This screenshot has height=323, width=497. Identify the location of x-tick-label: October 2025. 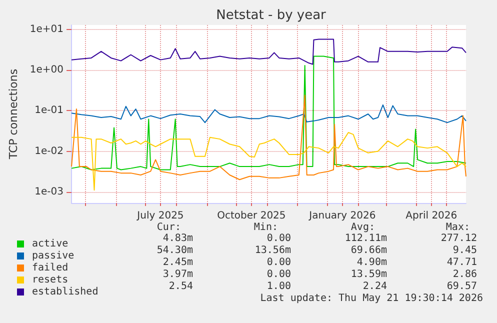
(251, 216).